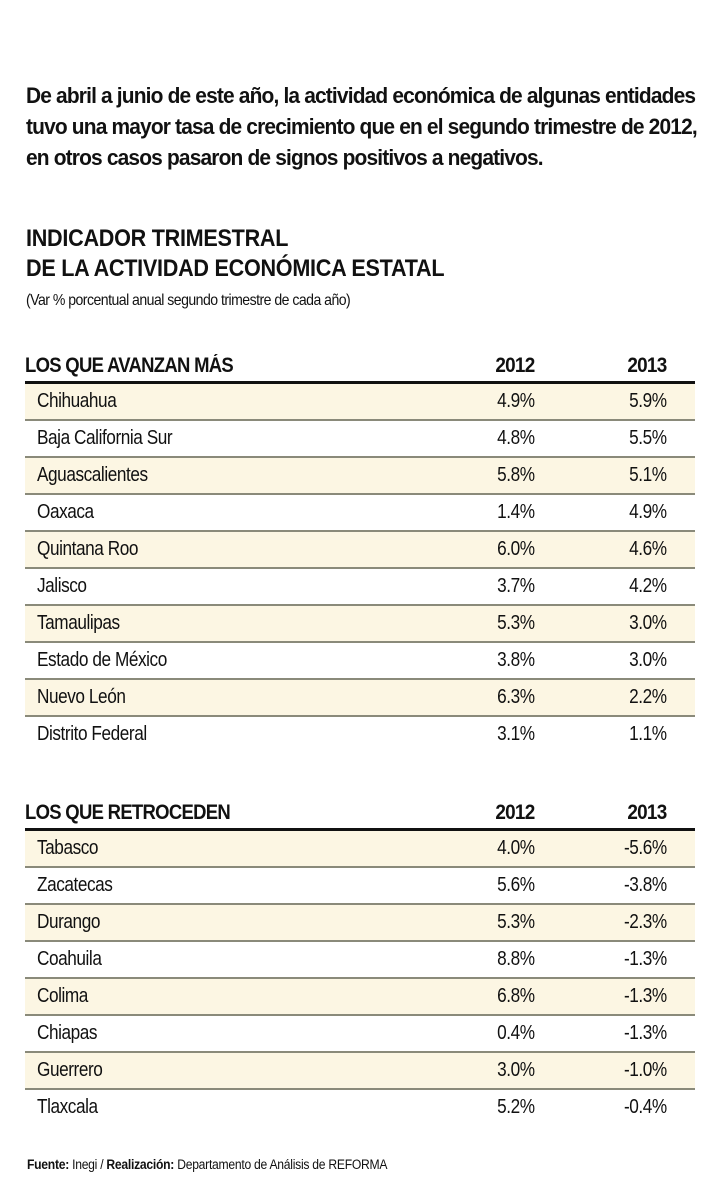  Describe the element at coordinates (360, 886) in the screenshot. I see `table-row: Zacatecas 5.6% -3.8%` at that location.